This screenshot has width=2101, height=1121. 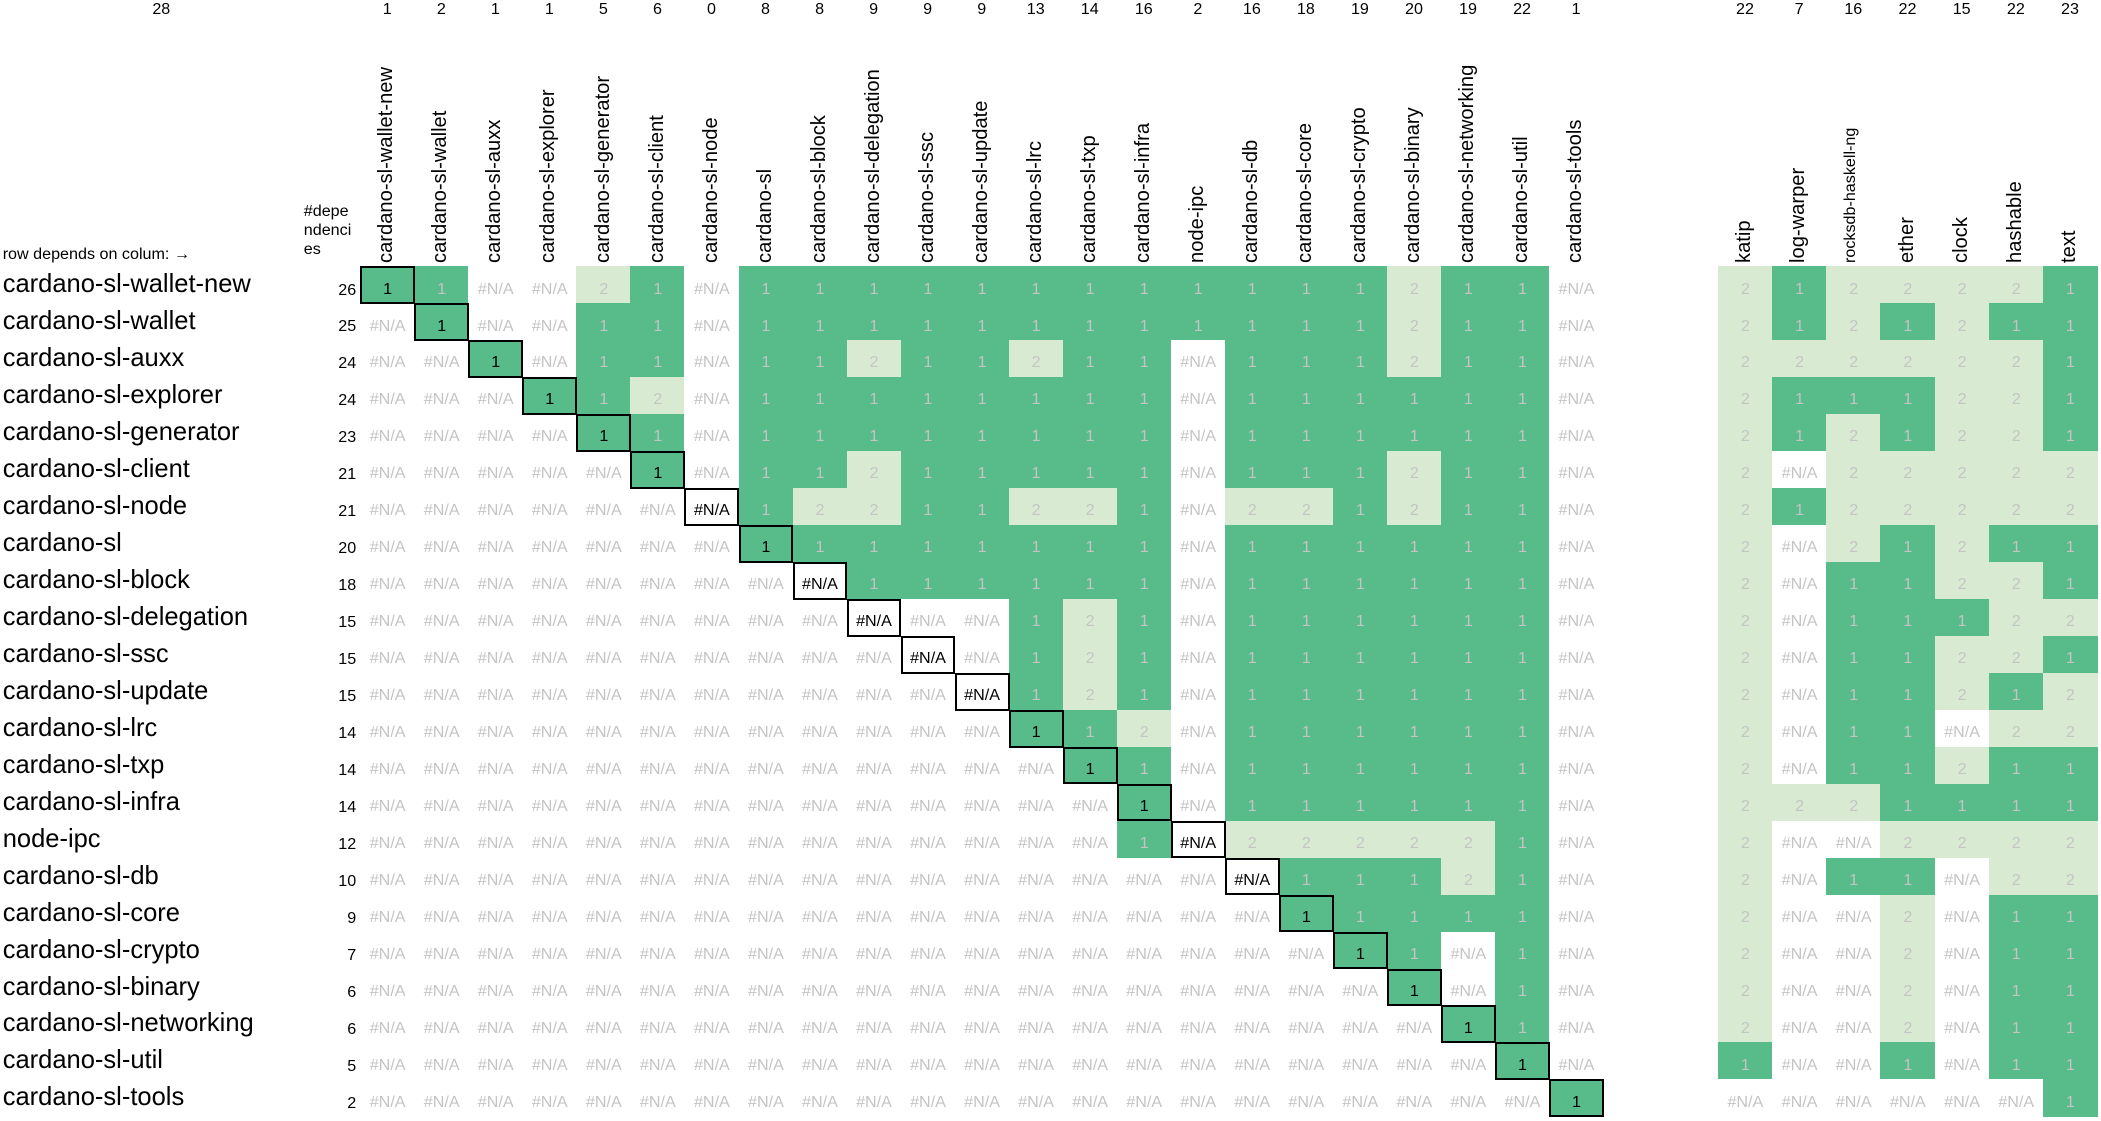 What do you see at coordinates (765, 9) in the screenshot?
I see `column-count: 8` at bounding box center [765, 9].